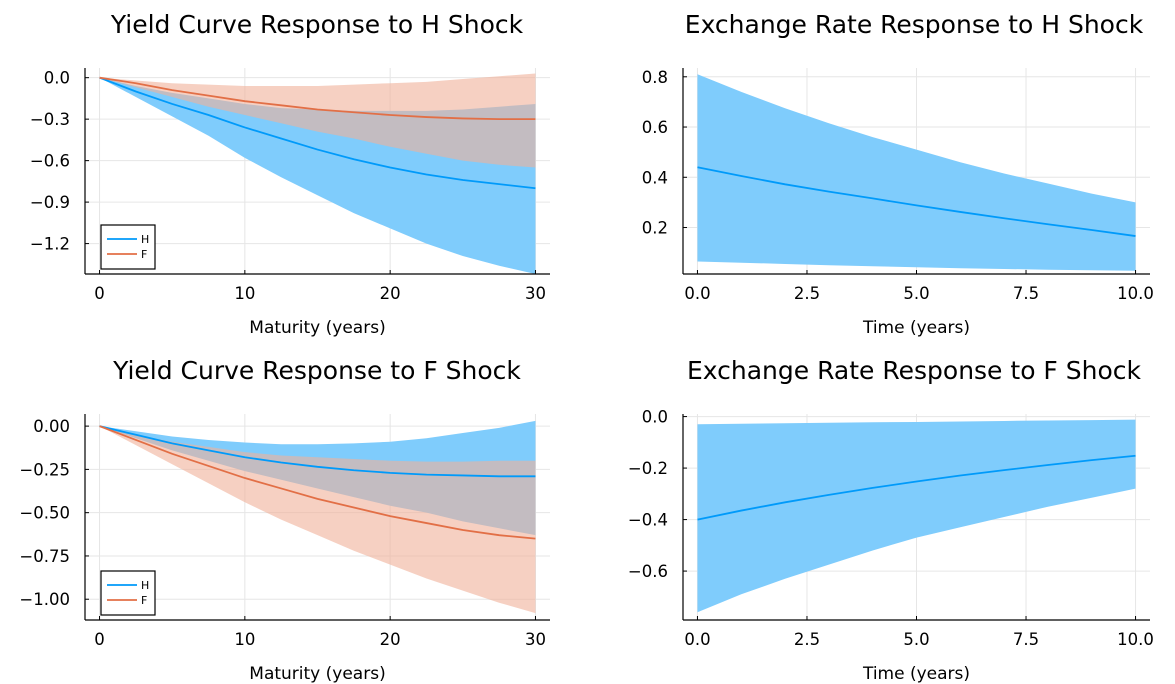 The height and width of the screenshot is (684, 1175). I want to click on y-tick-label: −0.25, so click(44, 469).